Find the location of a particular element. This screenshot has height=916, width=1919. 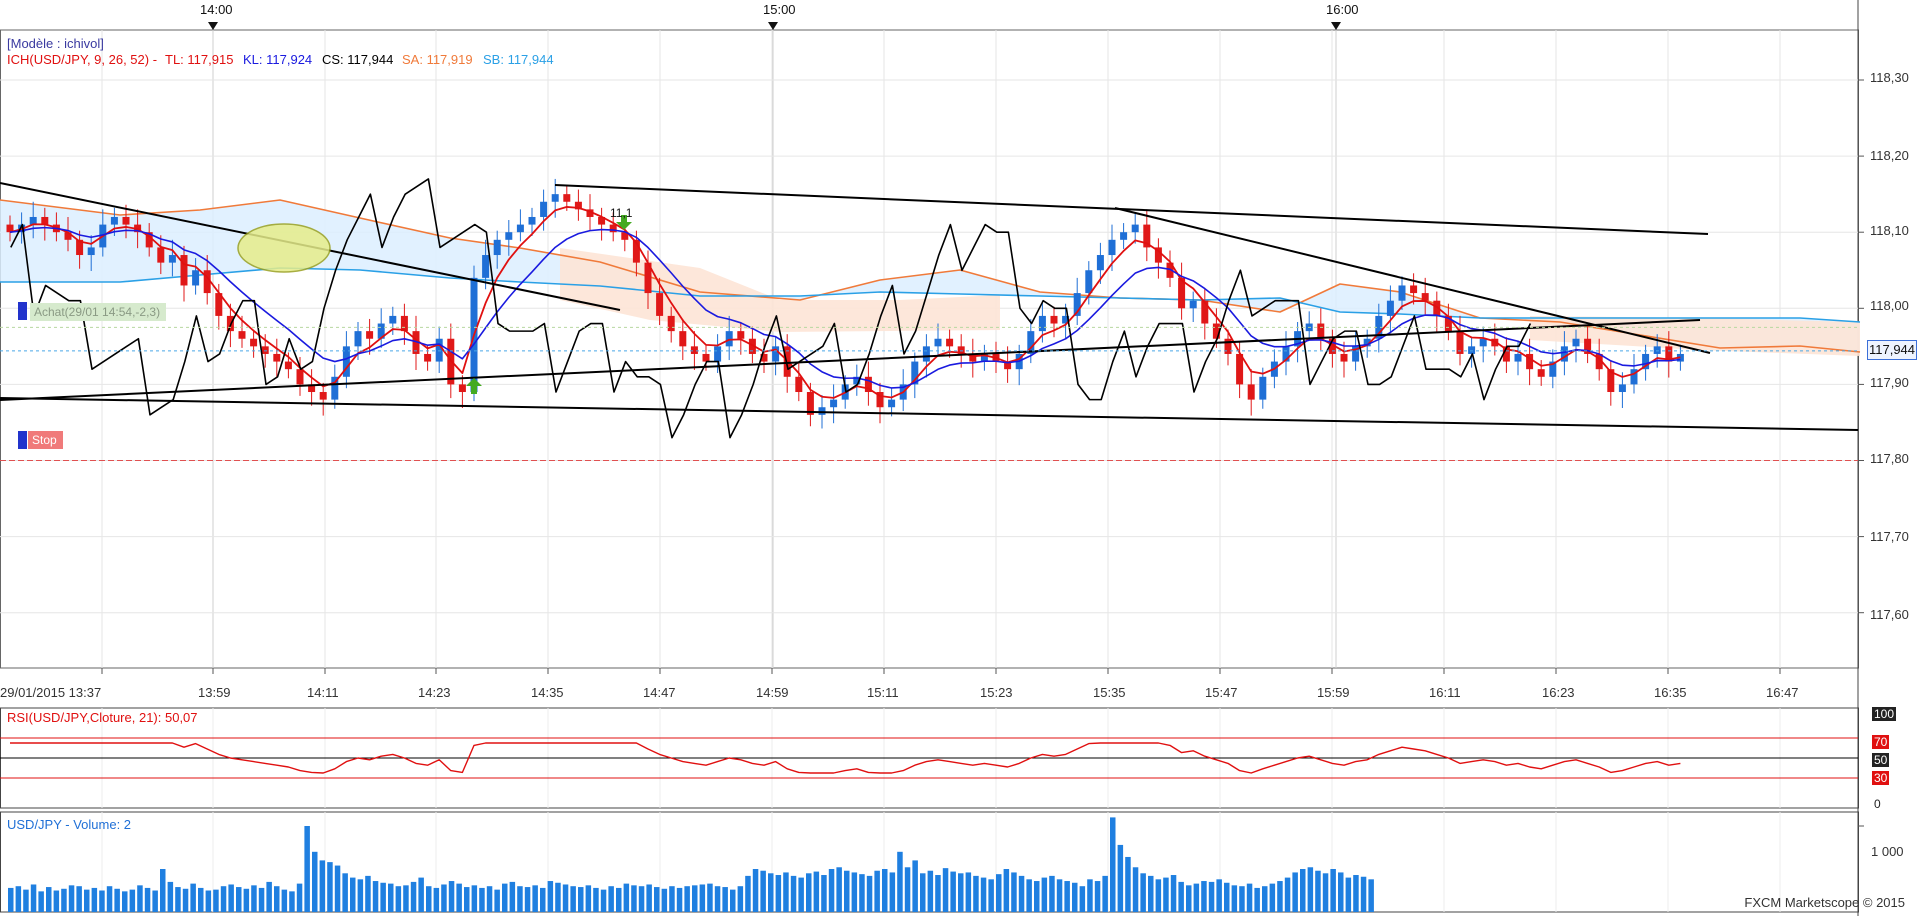

trade-annotation: 11,1 is located at coordinates (621, 213).